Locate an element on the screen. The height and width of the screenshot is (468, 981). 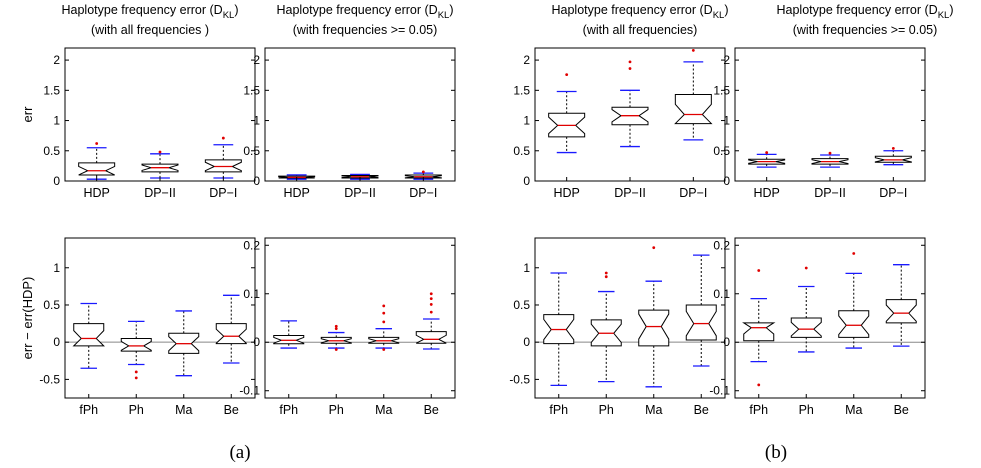
chart-panel-a-bottom-right: -0.1 0 0.1 0.2 fPh Ph Ma Be is located at coordinates (347, 327).